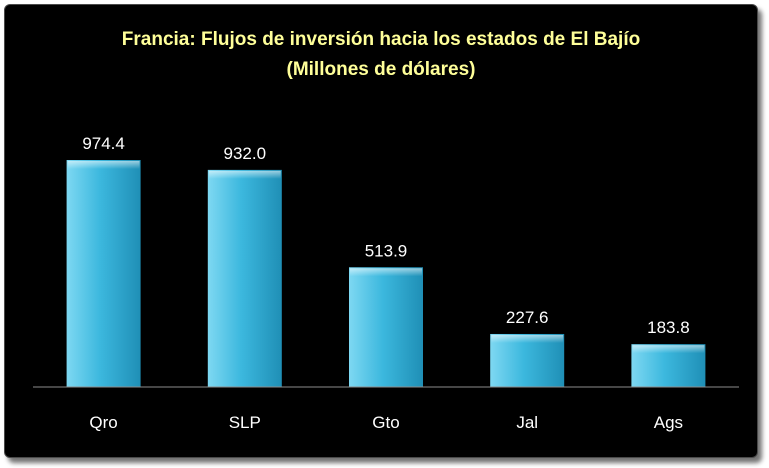  What do you see at coordinates (245, 422) in the screenshot?
I see `category-label-slp: SLP` at bounding box center [245, 422].